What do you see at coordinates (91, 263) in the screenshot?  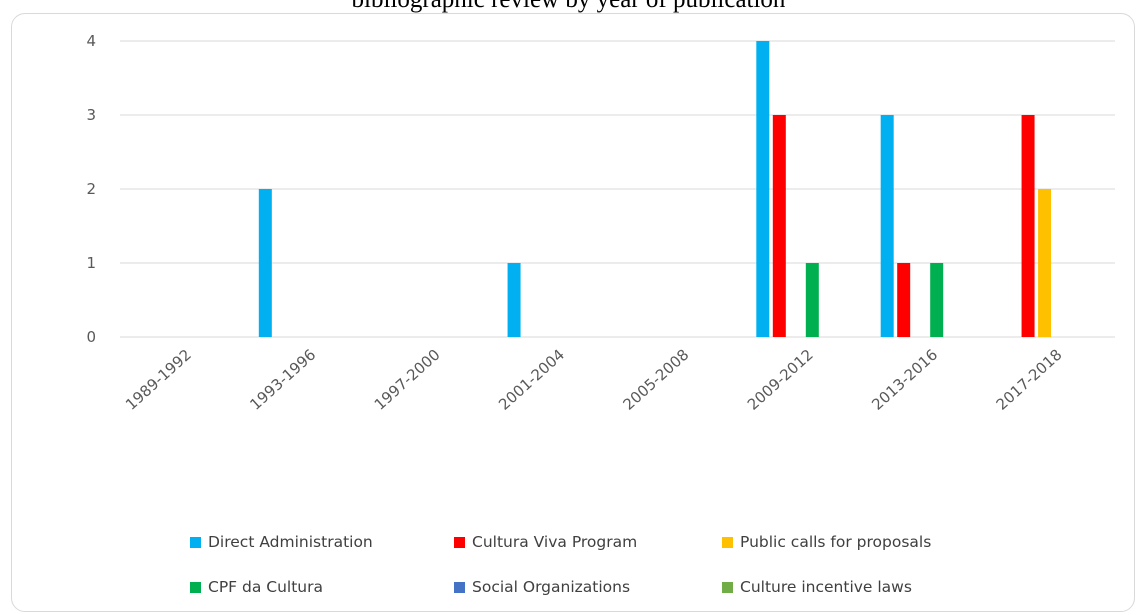 I see `y-tick-label: 1` at bounding box center [91, 263].